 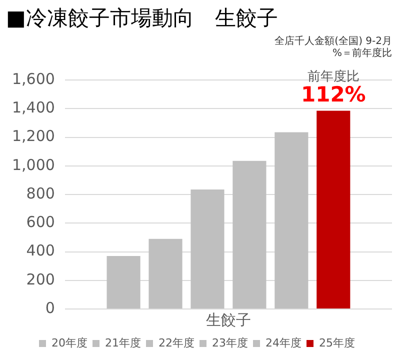 What do you see at coordinates (230, 343) in the screenshot?
I see `legend-label: 23年度` at bounding box center [230, 343].